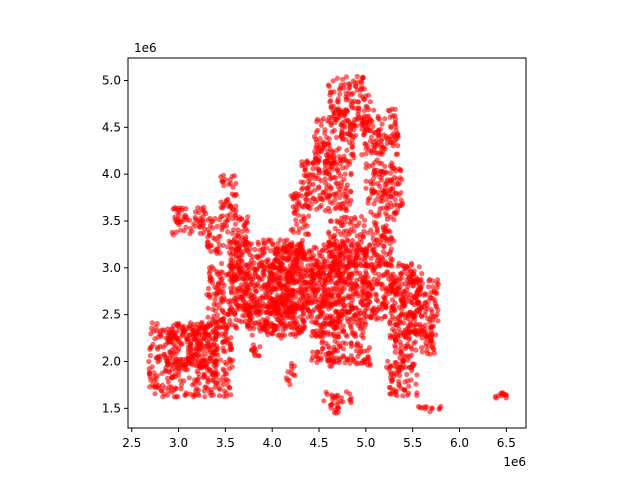 The width and height of the screenshot is (640, 480). I want to click on y-offset-label: 1e6, so click(145, 48).